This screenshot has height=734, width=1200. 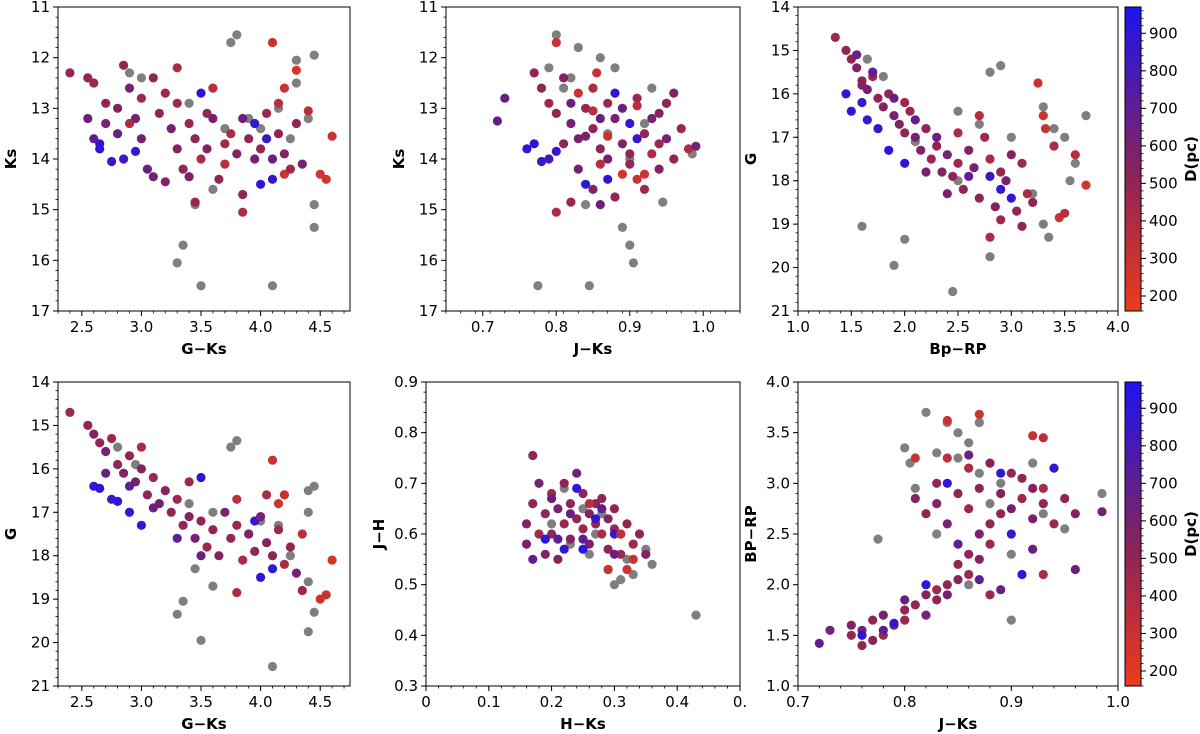 What do you see at coordinates (780, 8) in the screenshot?
I see `y-tick-label: 14` at bounding box center [780, 8].